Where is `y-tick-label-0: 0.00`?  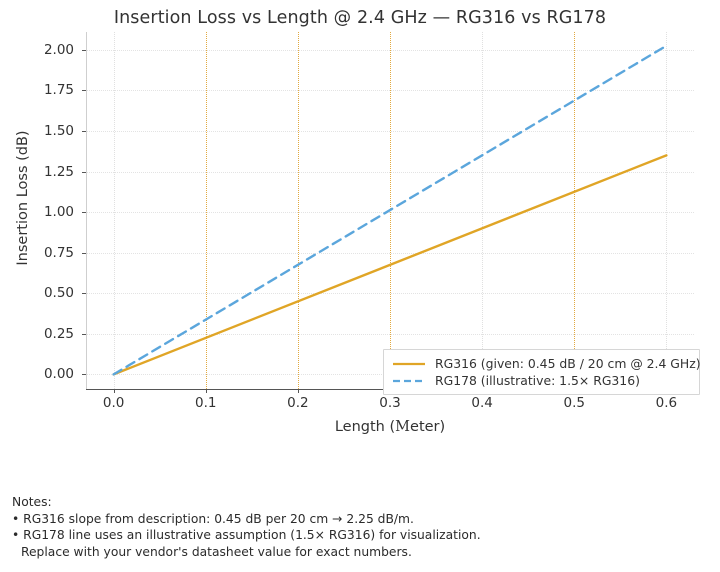
y-tick-label-0: 0.00 is located at coordinates (58, 374).